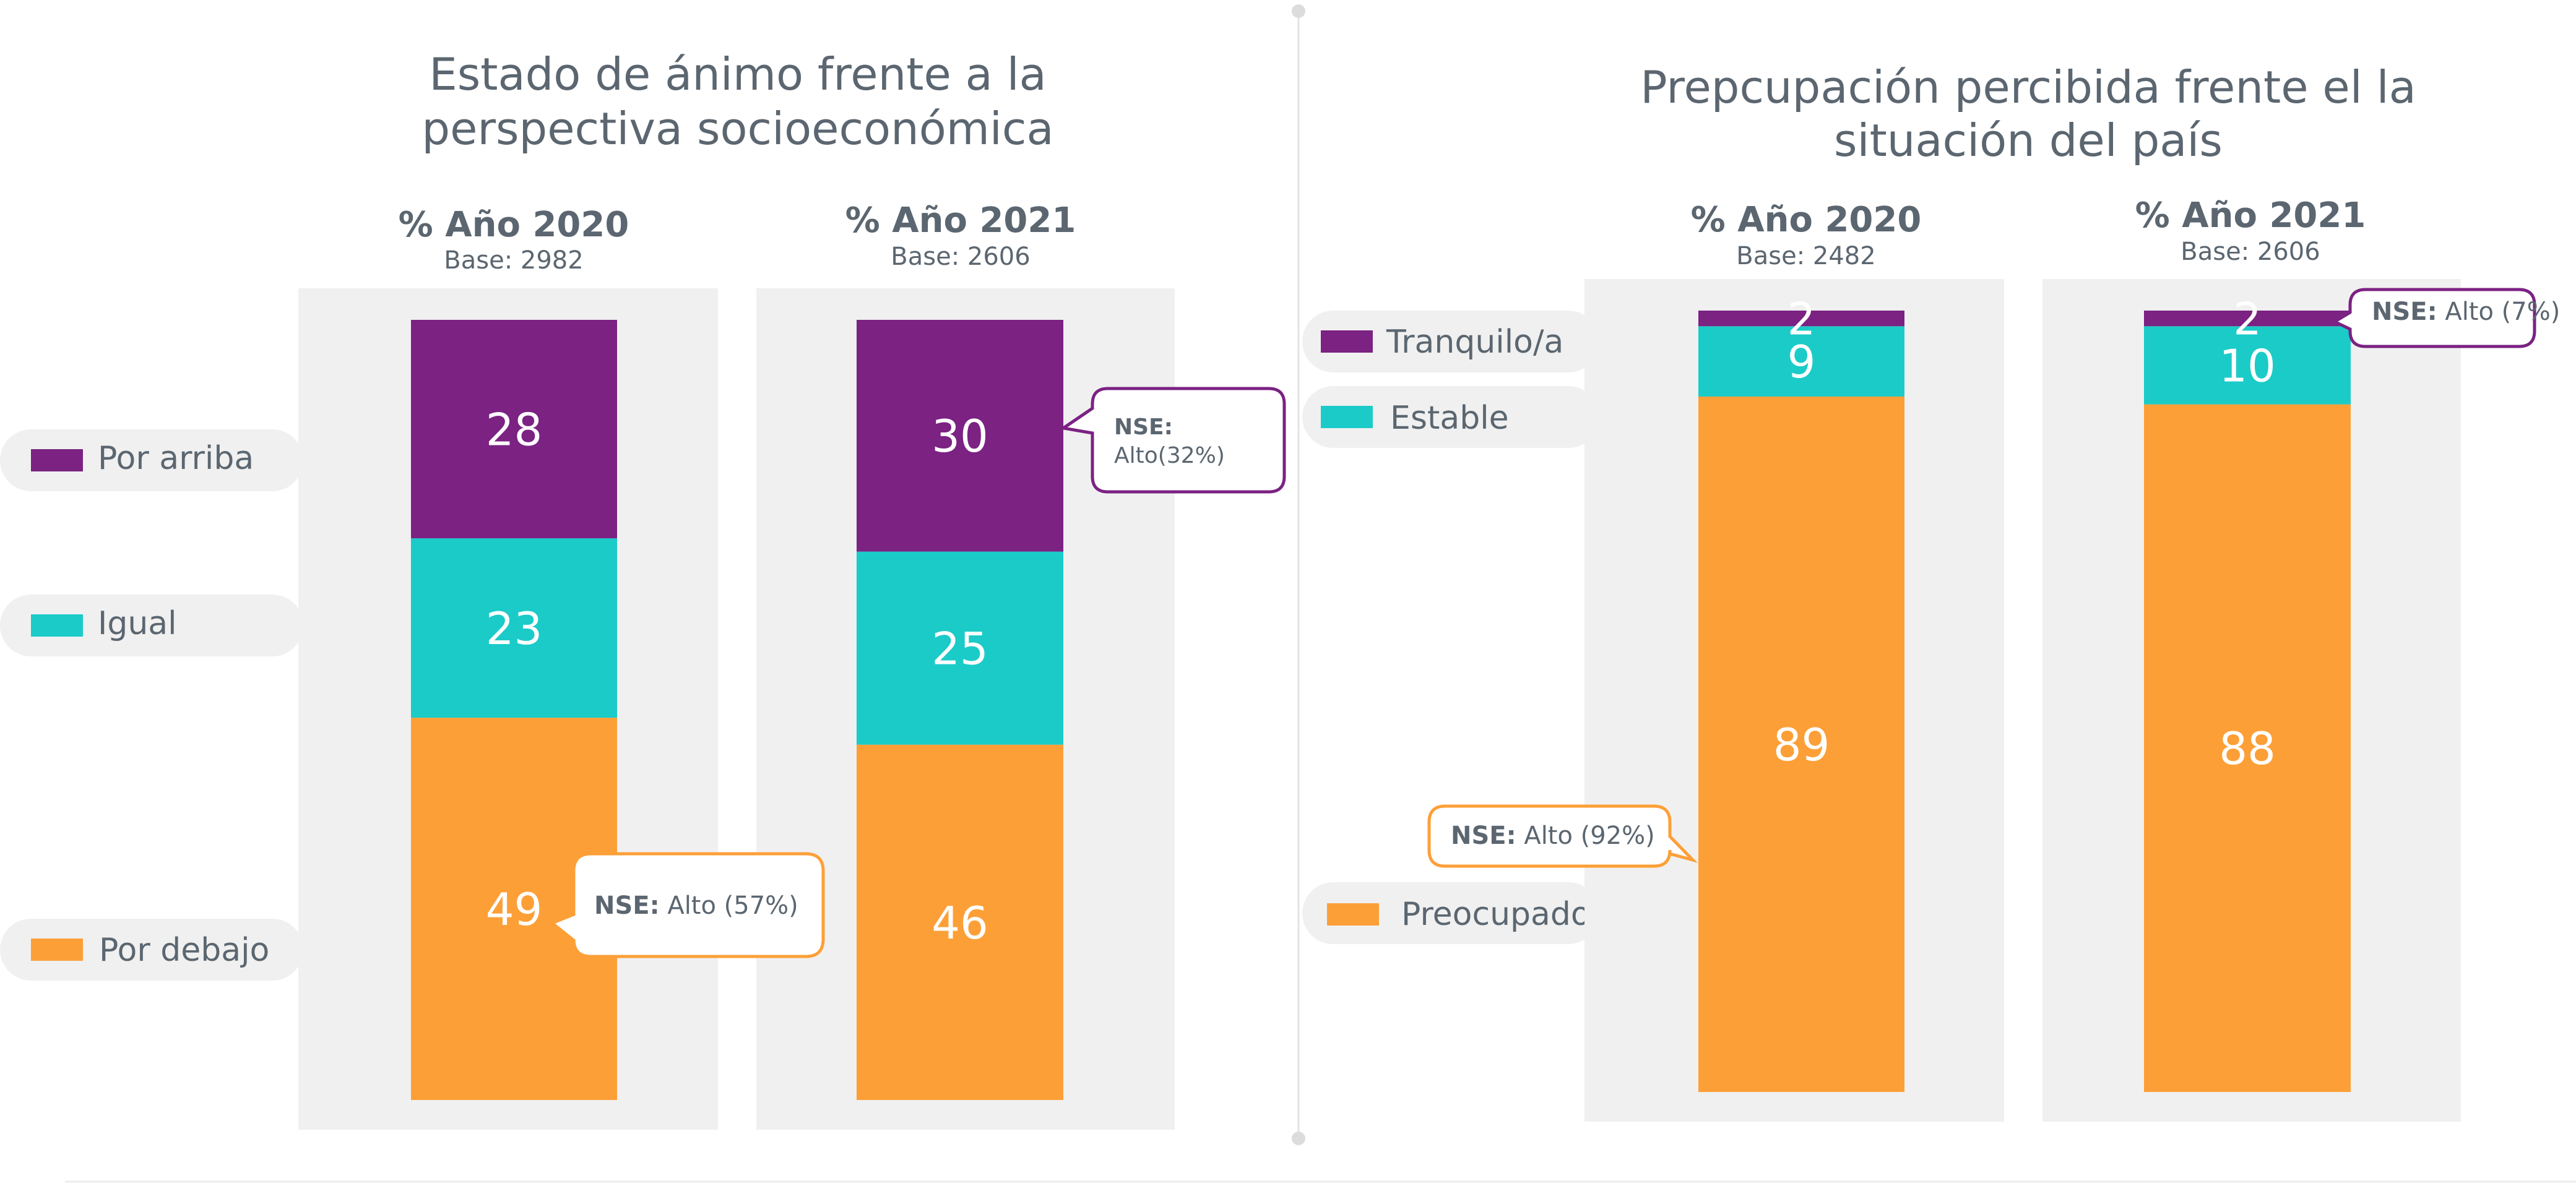  What do you see at coordinates (1511, 914) in the screenshot?
I see `legend-label: Preocupado/a` at bounding box center [1511, 914].